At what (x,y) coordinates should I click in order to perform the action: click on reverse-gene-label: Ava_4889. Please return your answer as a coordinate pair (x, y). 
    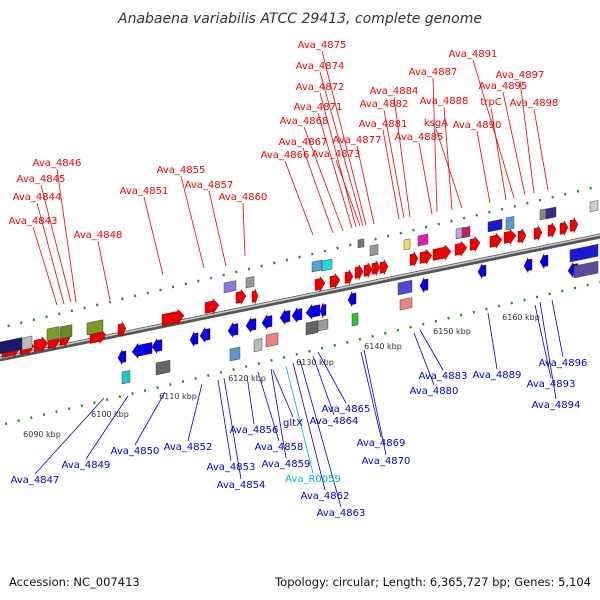
    Looking at the image, I should click on (497, 375).